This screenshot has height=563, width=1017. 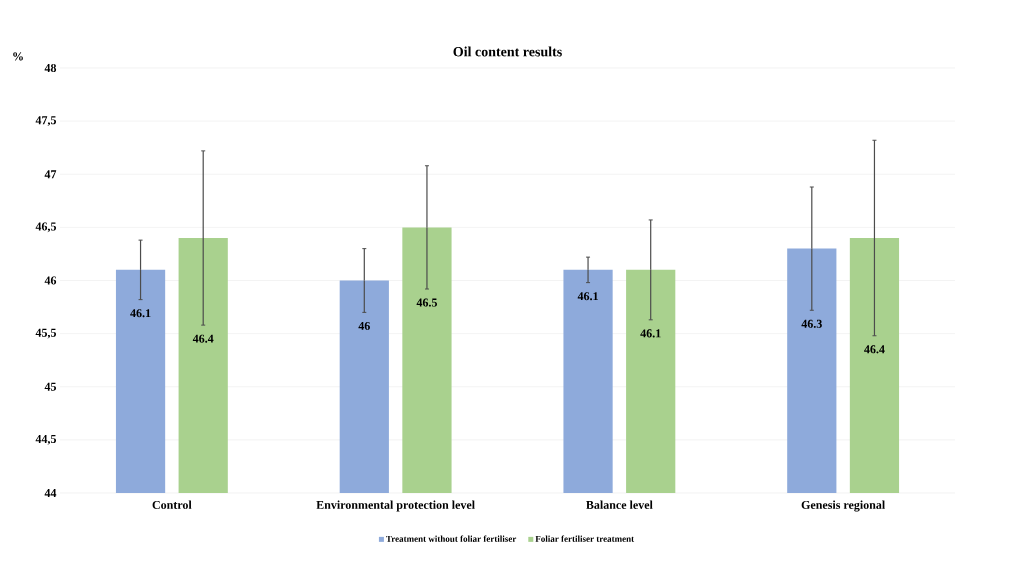 I want to click on y-tick-label: 47,5, so click(x=46, y=121).